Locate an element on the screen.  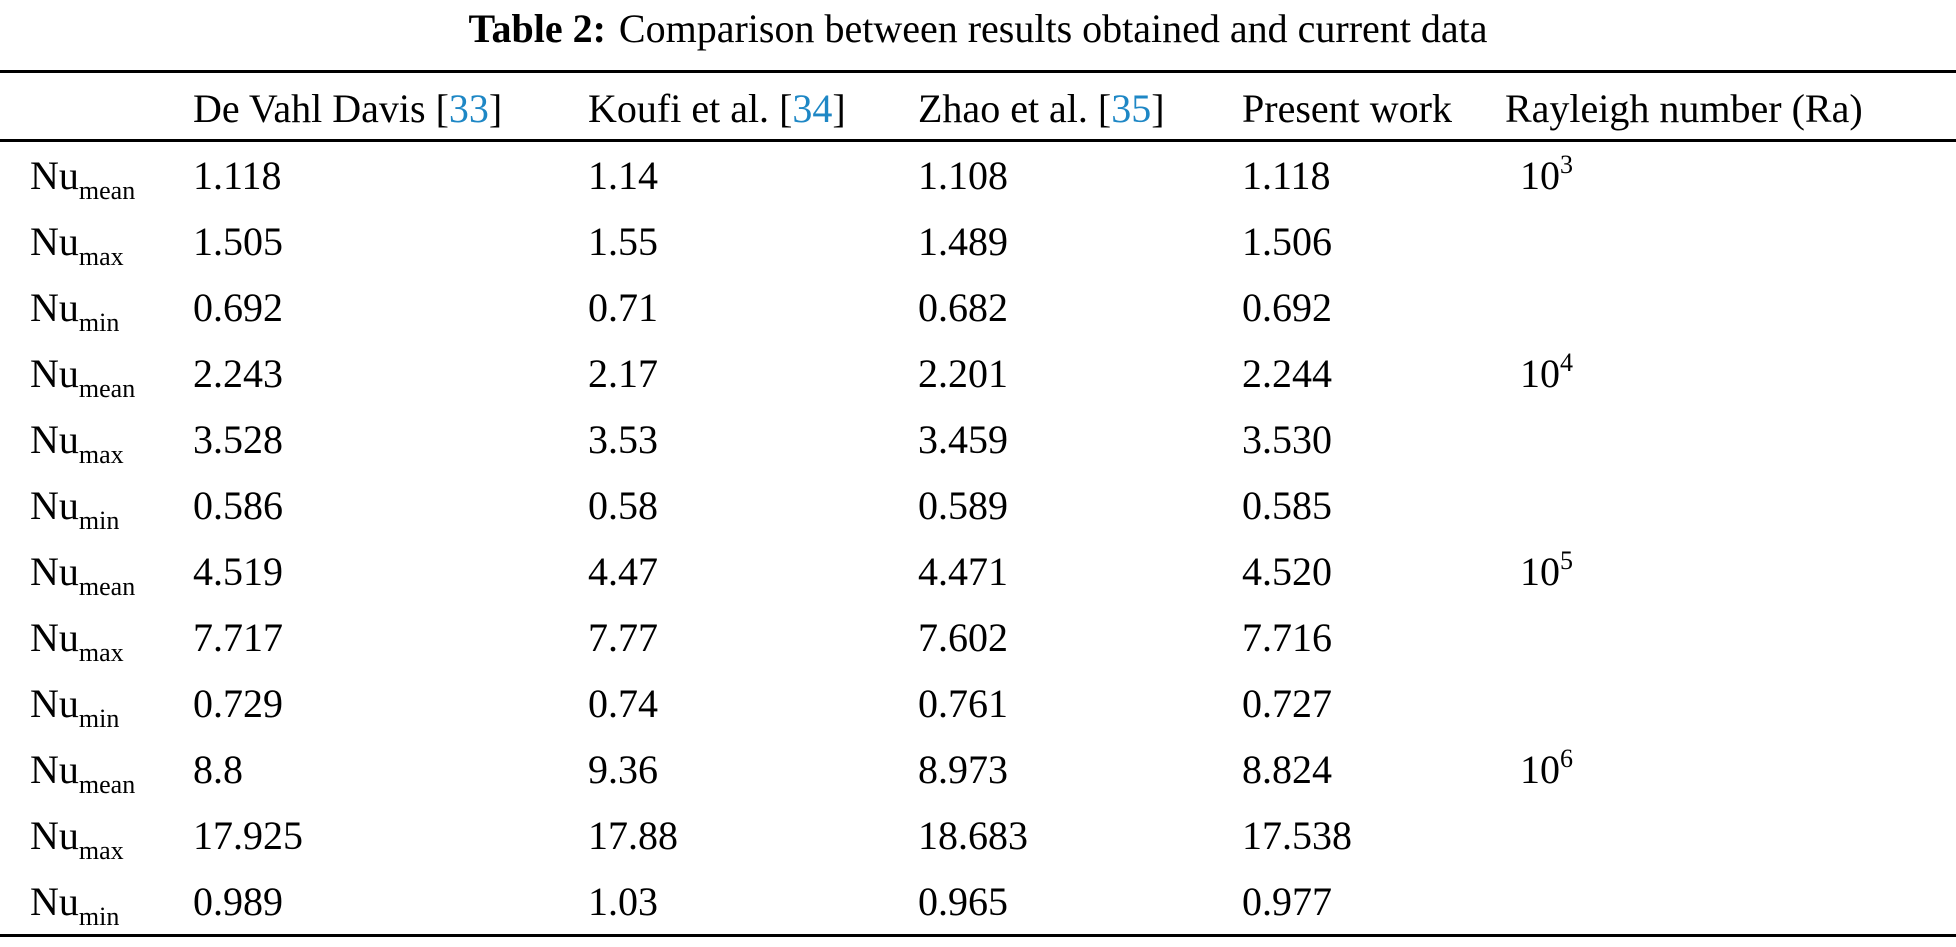
cell-value: 17.925 is located at coordinates (248, 835).